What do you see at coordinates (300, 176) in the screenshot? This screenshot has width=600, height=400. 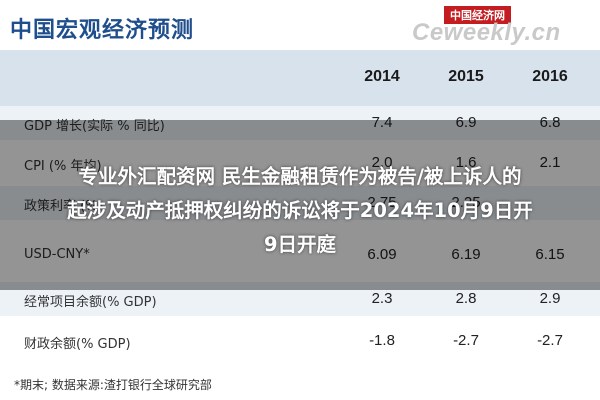 I see `headline-line-1: 专业外汇配资网 民生金融租赁作为被告/被上诉人的` at bounding box center [300, 176].